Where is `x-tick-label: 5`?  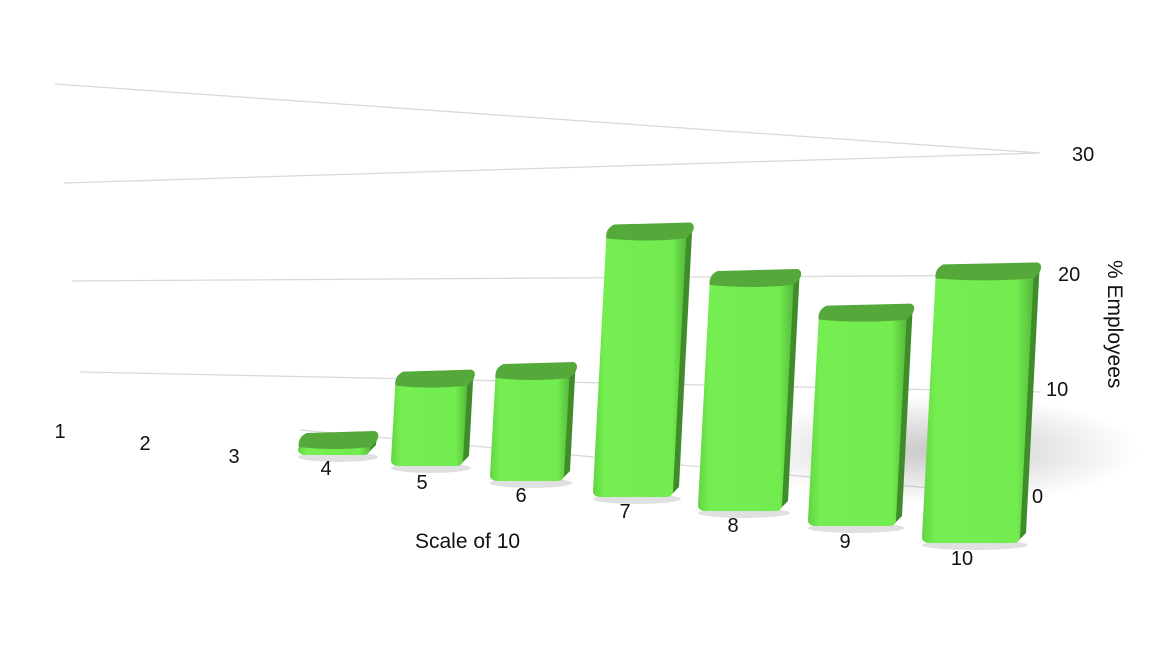
x-tick-label: 5 is located at coordinates (421, 483).